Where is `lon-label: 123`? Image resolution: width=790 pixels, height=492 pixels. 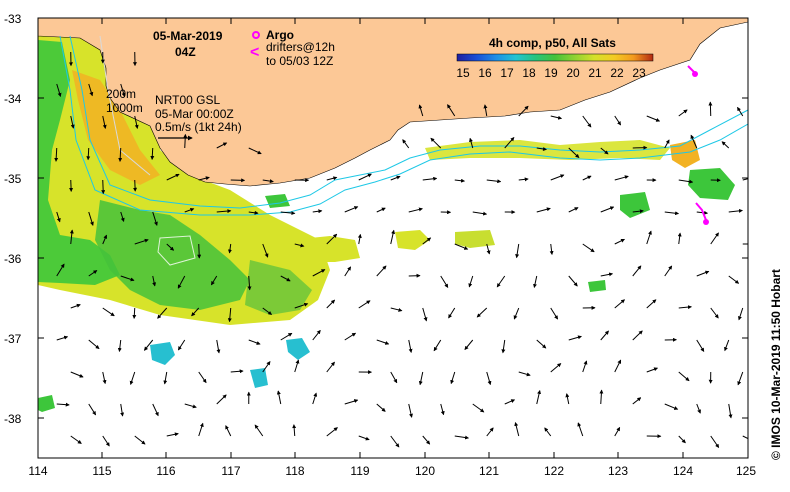 lon-label: 123 is located at coordinates (618, 471).